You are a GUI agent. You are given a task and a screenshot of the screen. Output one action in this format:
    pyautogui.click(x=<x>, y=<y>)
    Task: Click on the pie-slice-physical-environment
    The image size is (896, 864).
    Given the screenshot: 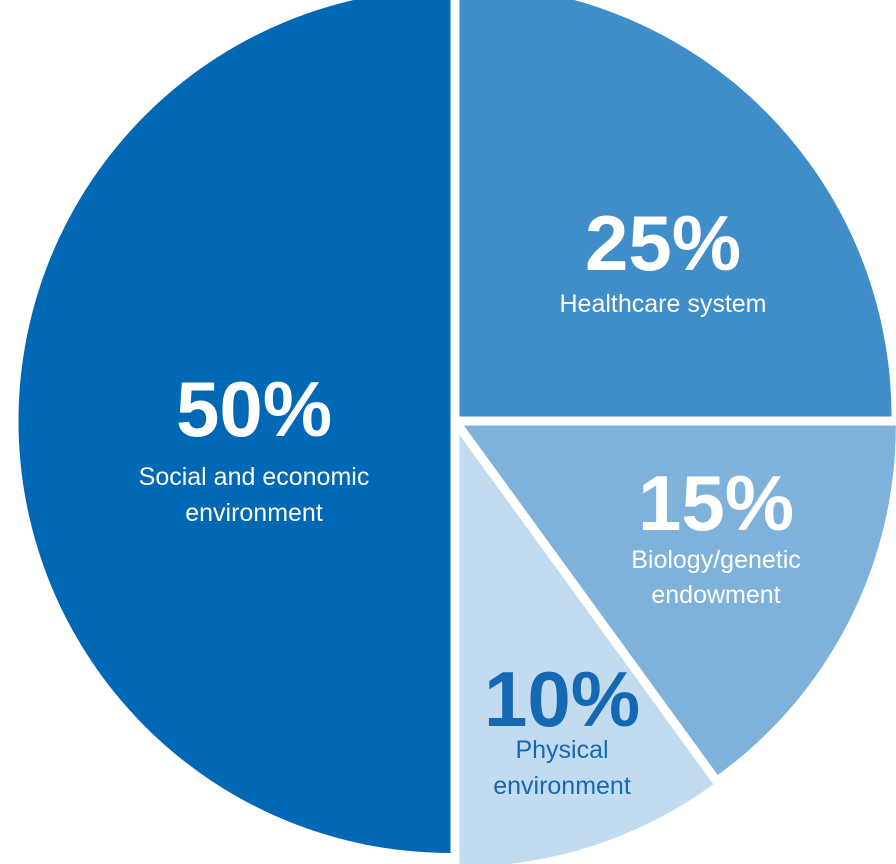 What is the action you would take?
    pyautogui.click(x=586, y=649)
    